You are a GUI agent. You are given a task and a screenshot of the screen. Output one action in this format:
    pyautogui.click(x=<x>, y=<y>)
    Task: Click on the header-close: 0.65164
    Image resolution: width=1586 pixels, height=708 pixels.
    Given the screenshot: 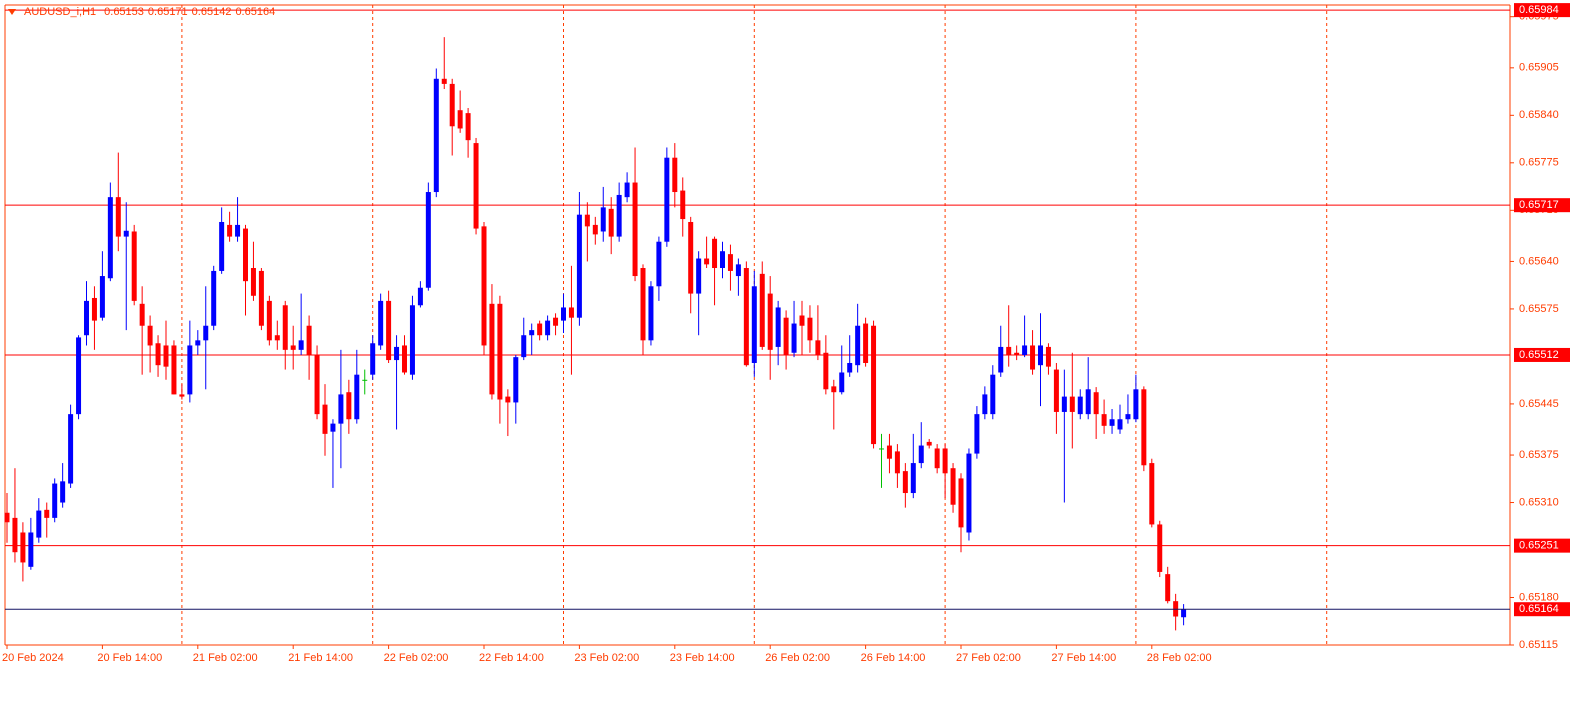 What is the action you would take?
    pyautogui.click(x=255, y=12)
    